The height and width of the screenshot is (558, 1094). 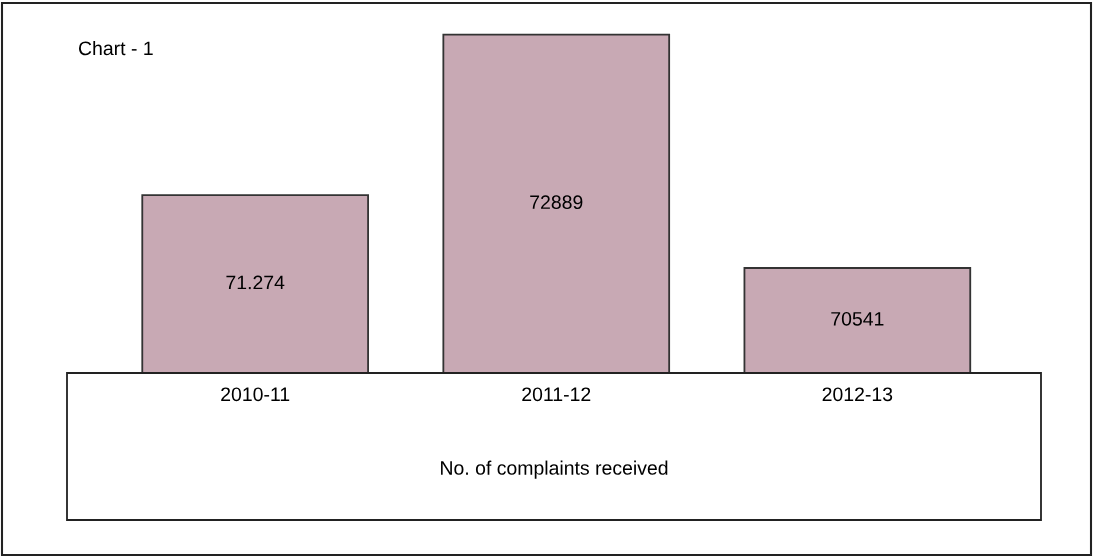 What do you see at coordinates (556, 394) in the screenshot?
I see `x-tick-label: 2011-12` at bounding box center [556, 394].